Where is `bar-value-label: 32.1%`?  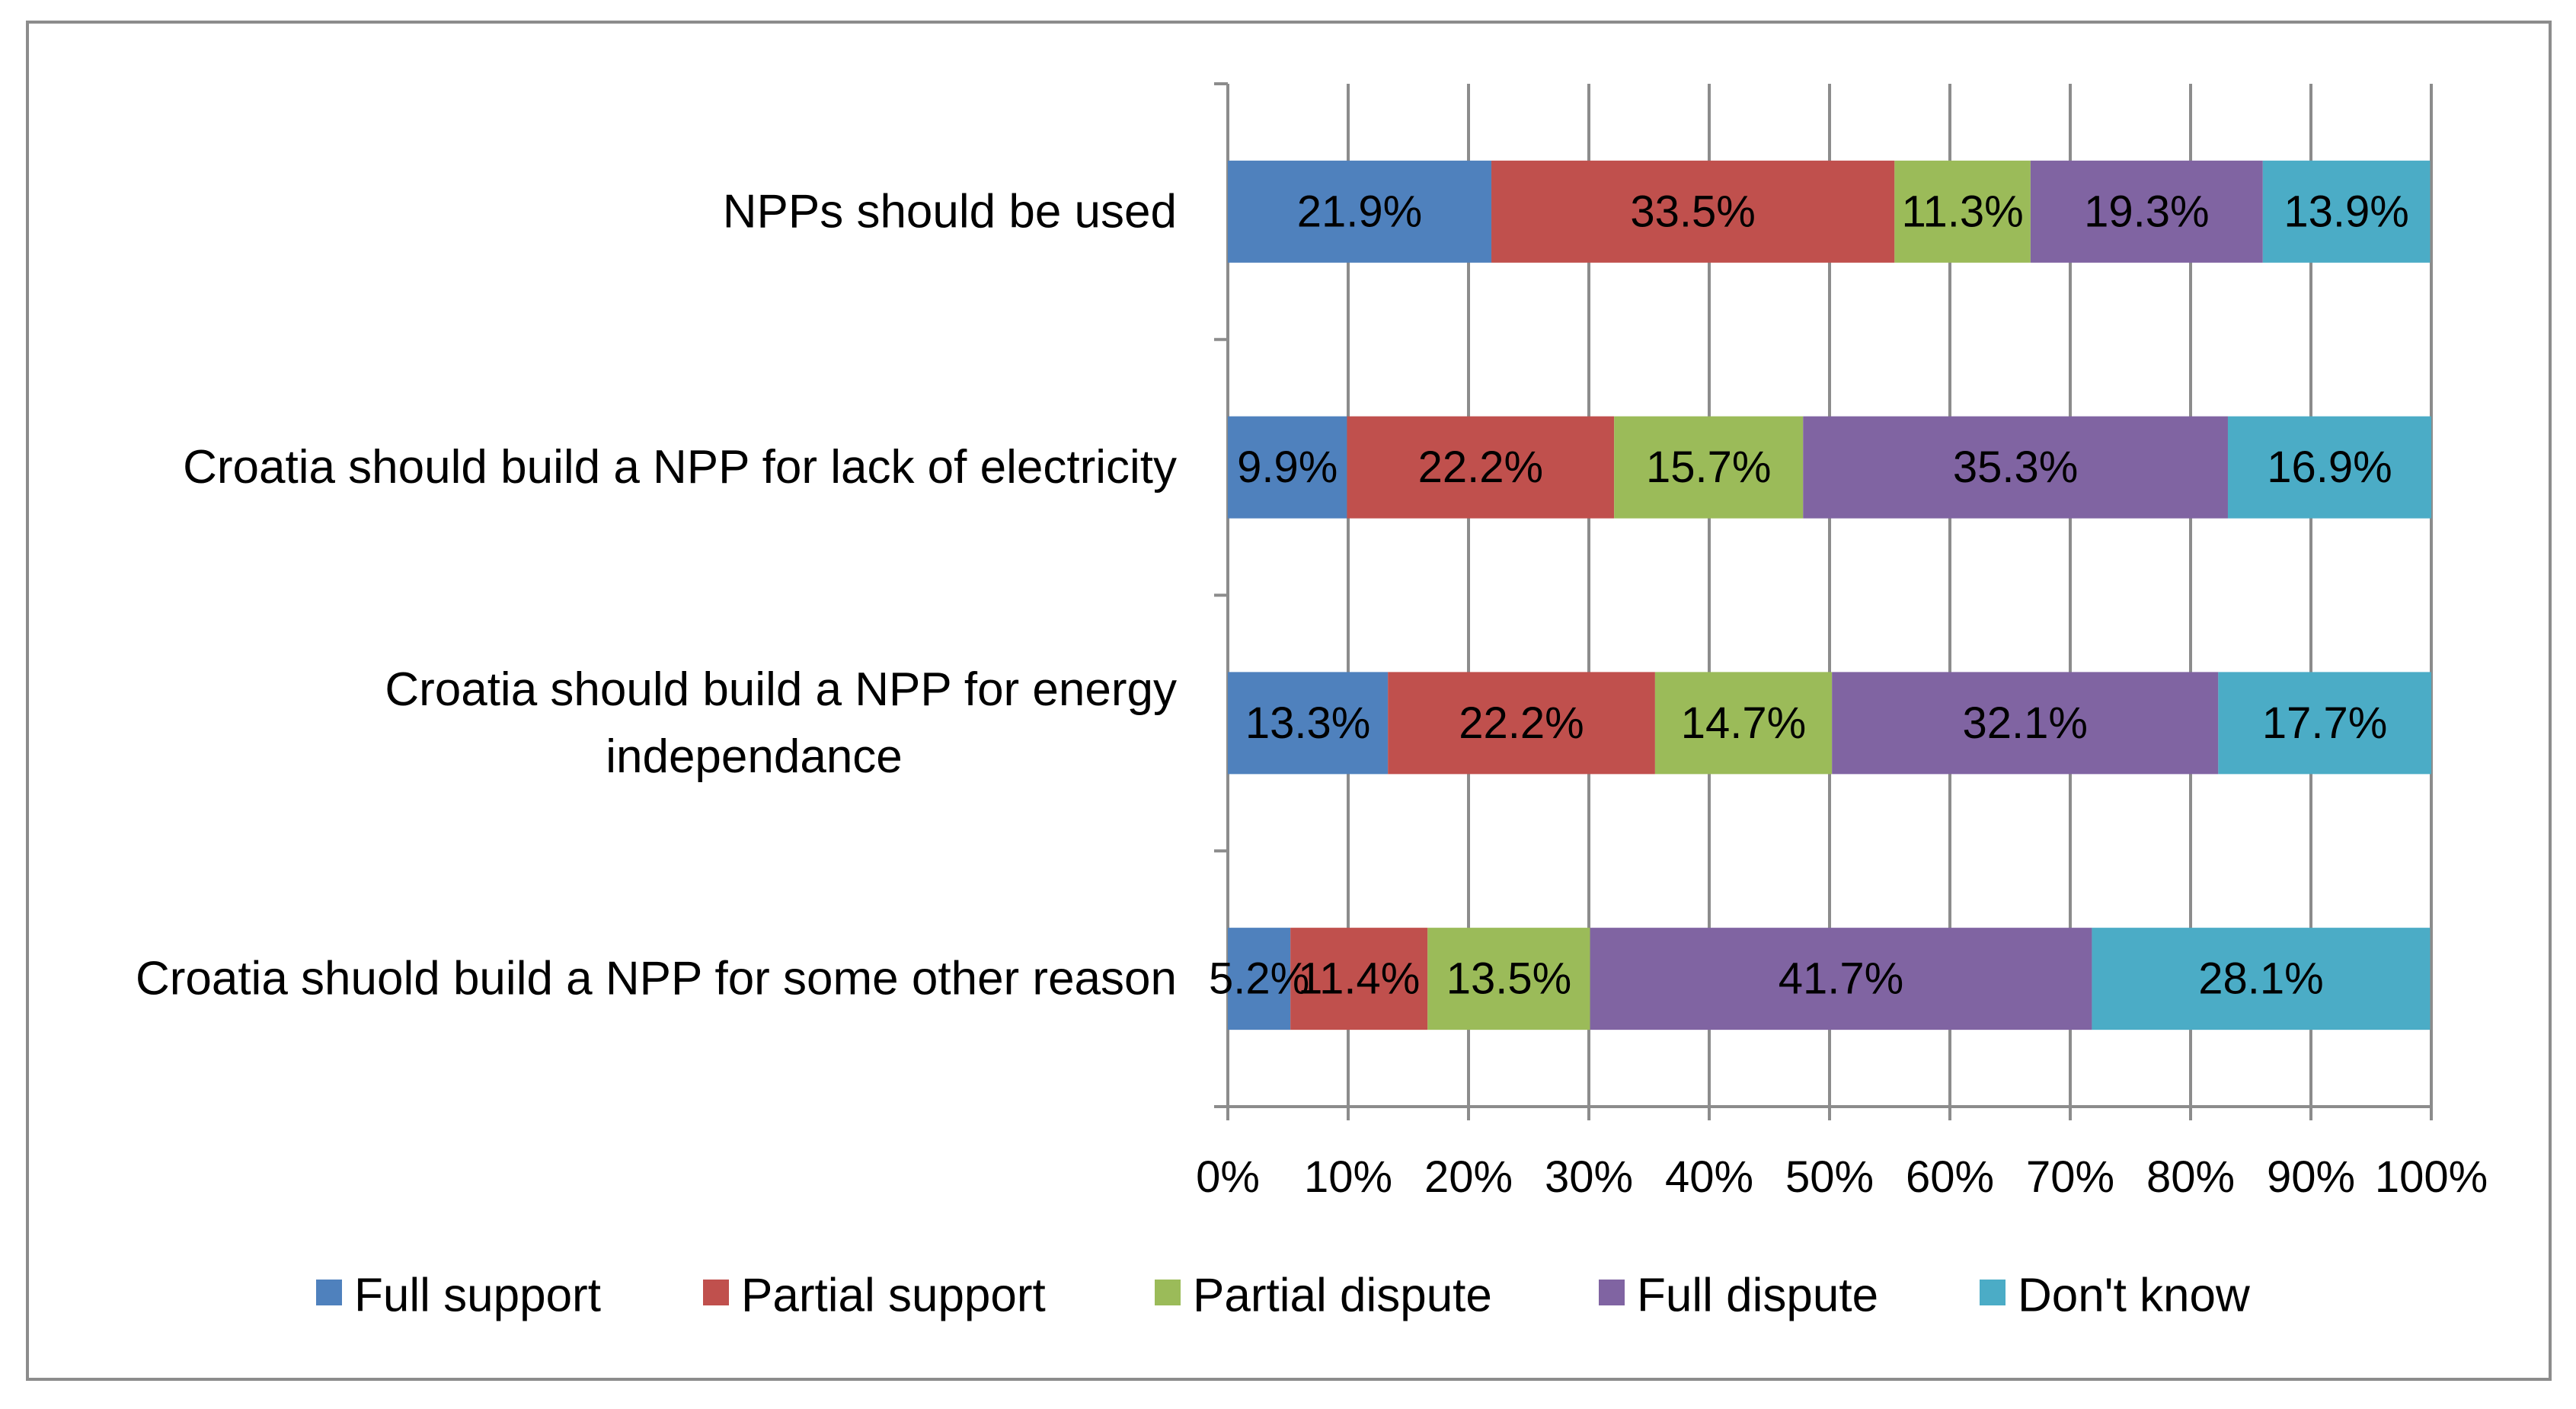
bar-value-label: 32.1% is located at coordinates (2026, 723).